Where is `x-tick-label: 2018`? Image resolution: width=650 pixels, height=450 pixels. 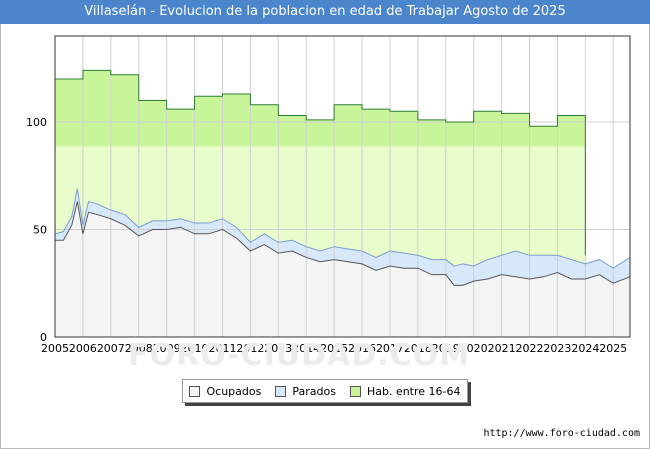
x-tick-label: 2018 is located at coordinates (418, 348).